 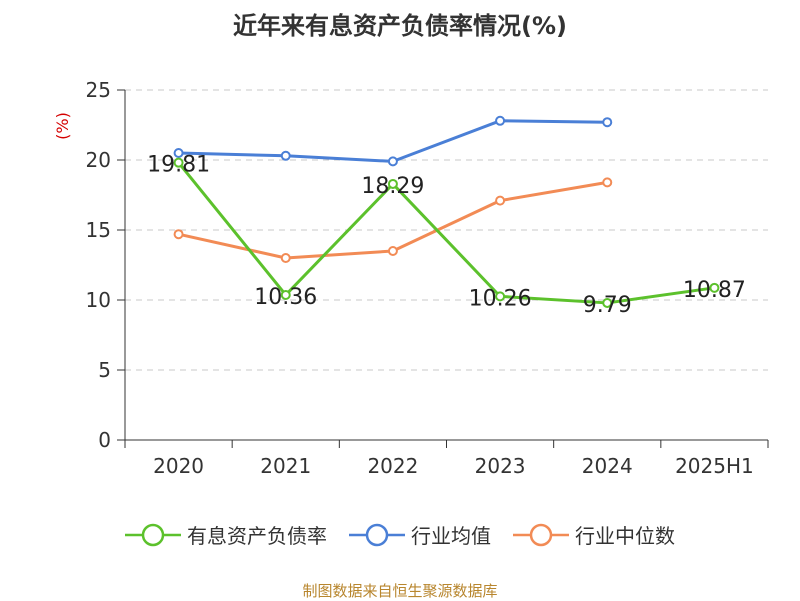 What do you see at coordinates (62, 126) in the screenshot?
I see `y-axis-label: (%)` at bounding box center [62, 126].